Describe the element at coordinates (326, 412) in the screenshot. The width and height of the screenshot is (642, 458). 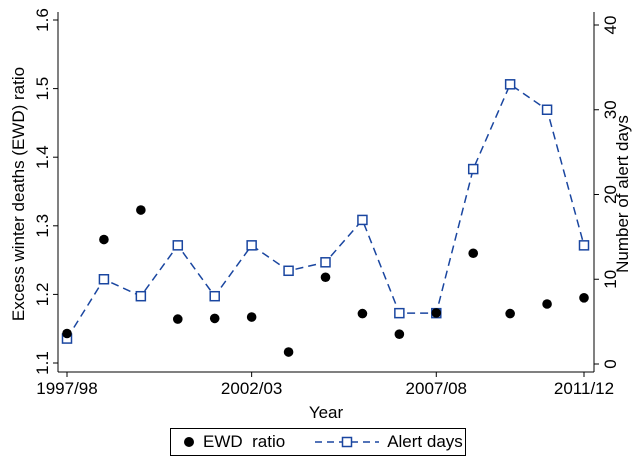
I see `x-axis-label: Year` at that location.